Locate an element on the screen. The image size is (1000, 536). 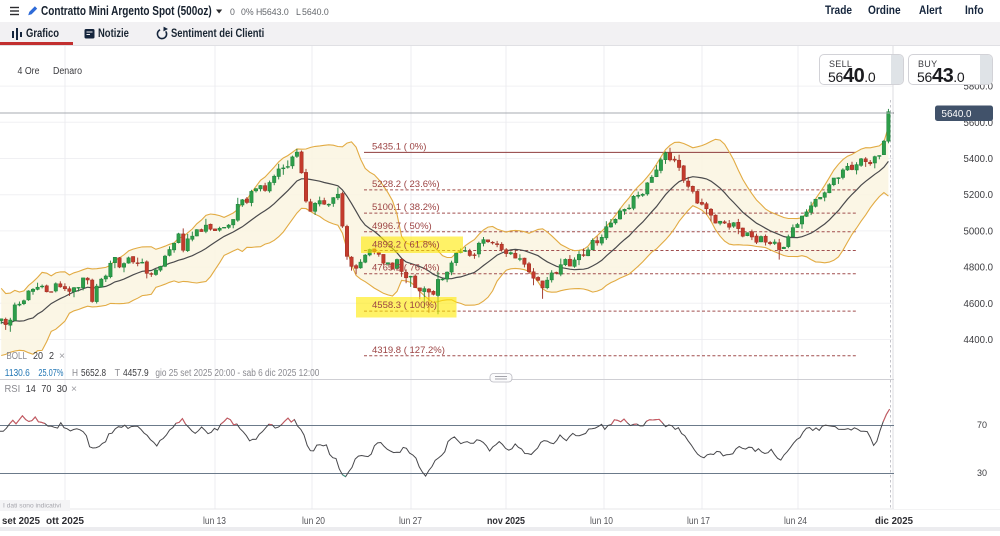
svg-text: 5800.0 is located at coordinates (979, 87).